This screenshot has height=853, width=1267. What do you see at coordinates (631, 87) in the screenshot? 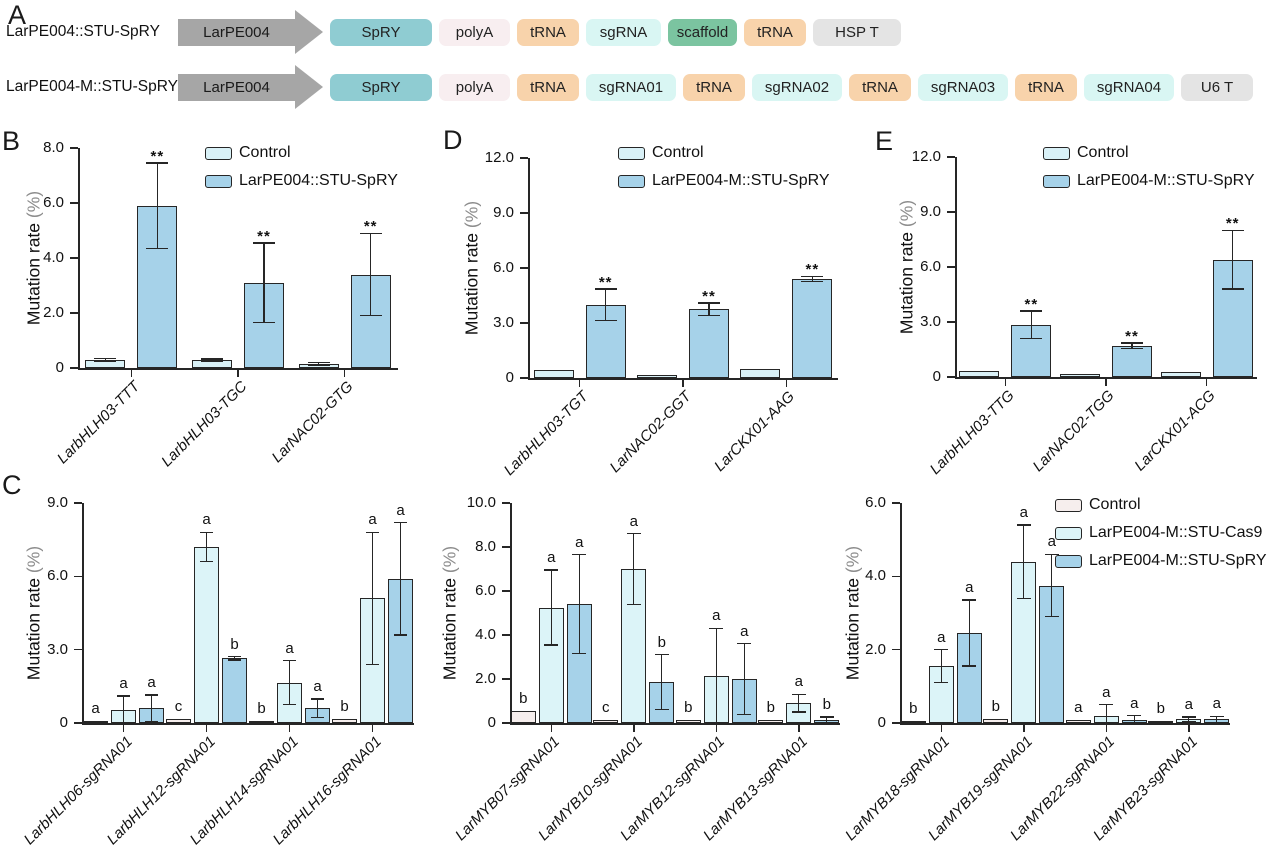
I see `construct-element-sgrna01: sgRNA01` at bounding box center [631, 87].